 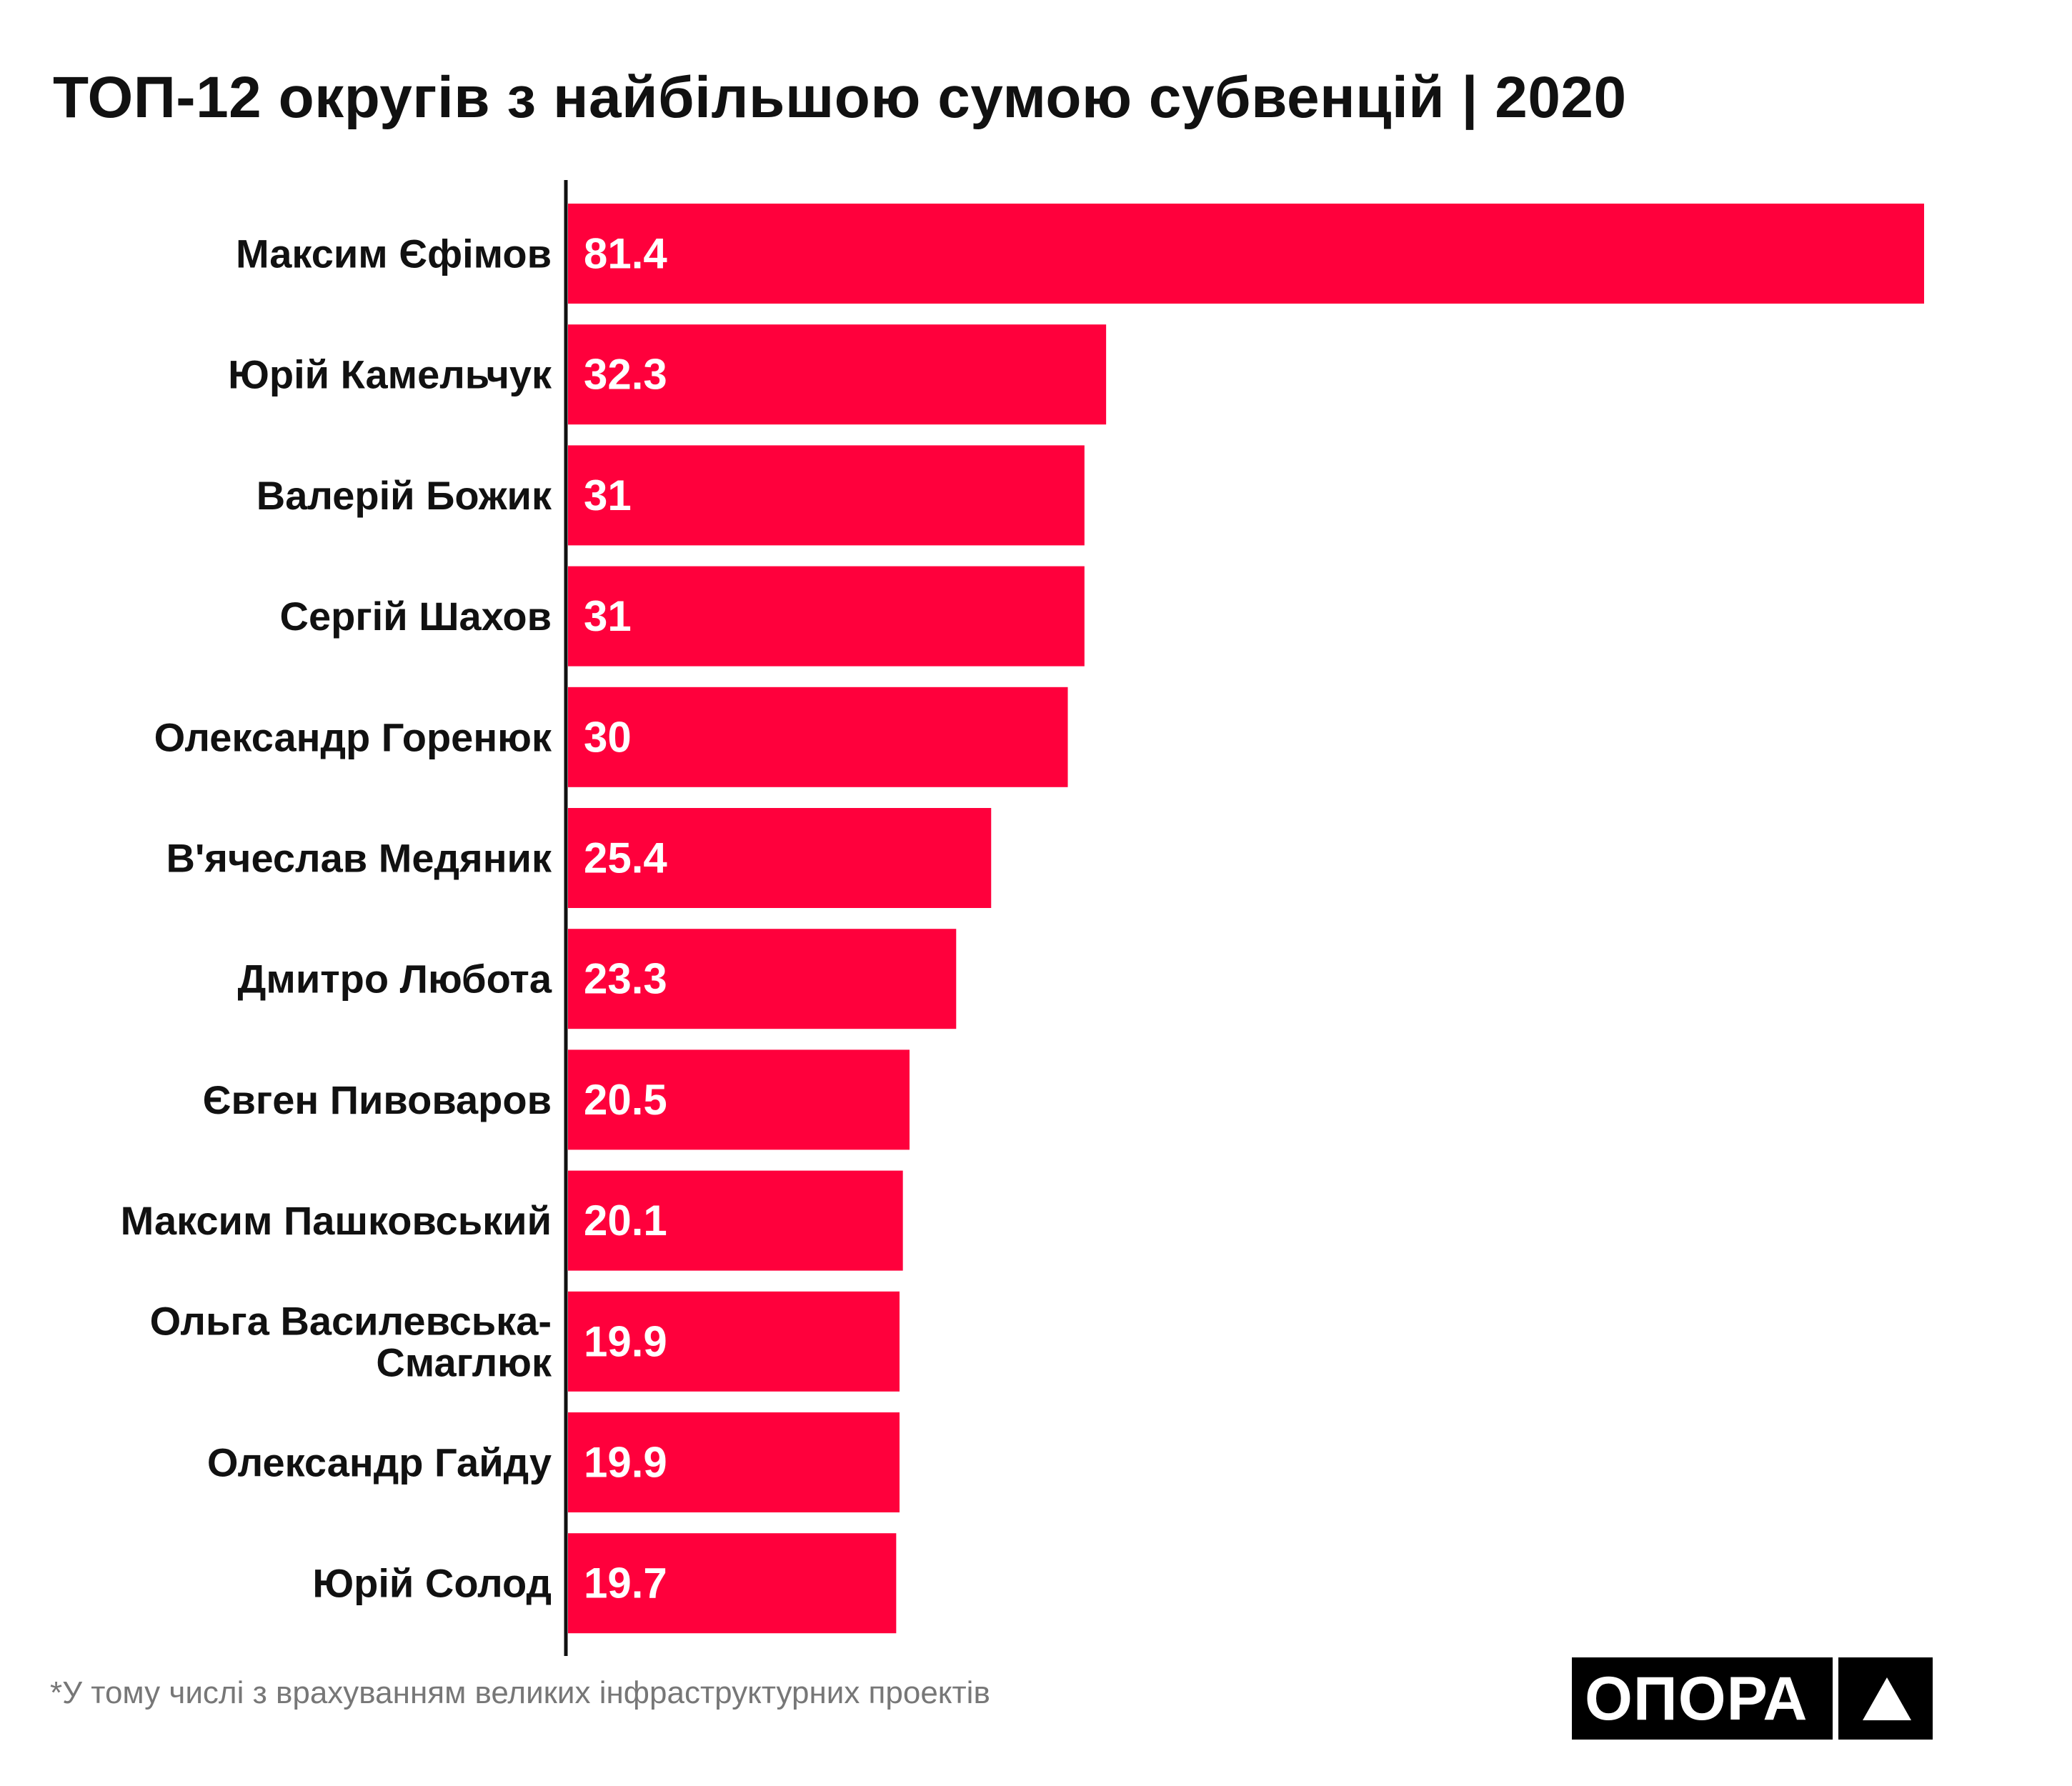 I want to click on category-label-line: Максим Пашковський, so click(x=336, y=1220).